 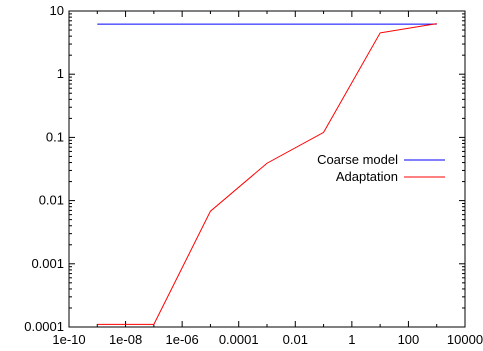 What do you see at coordinates (44, 326) in the screenshot?
I see `y-tick-label: 0.0001` at bounding box center [44, 326].